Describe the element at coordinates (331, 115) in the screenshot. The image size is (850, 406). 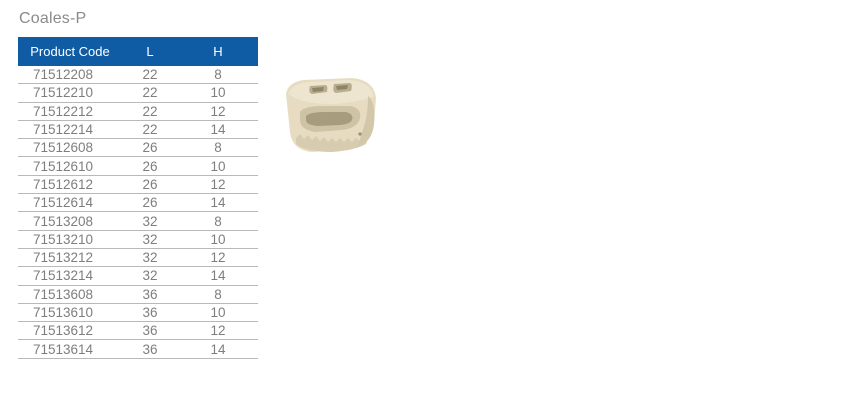
I see `cage-implant-image` at that location.